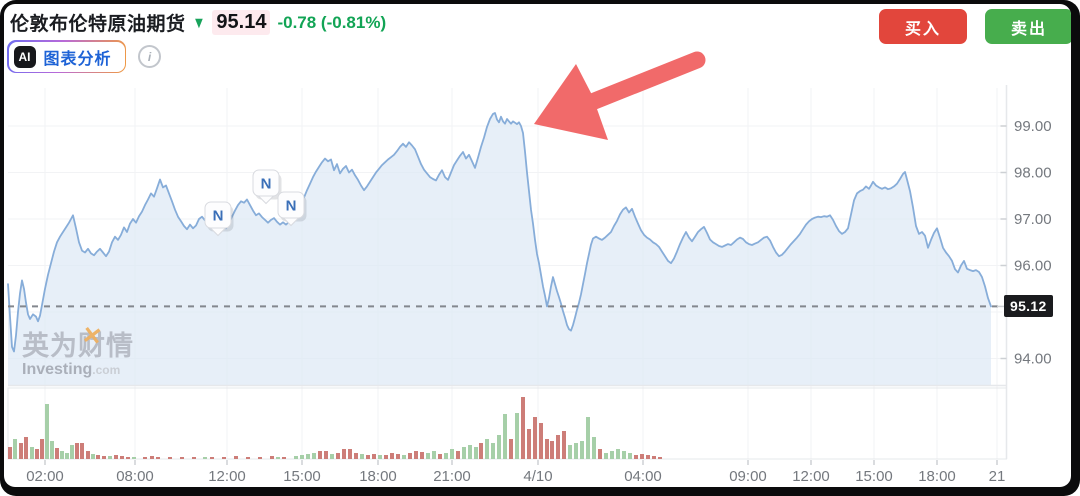  Describe the element at coordinates (452, 476) in the screenshot. I see `x-axis-label: 21:00` at that location.